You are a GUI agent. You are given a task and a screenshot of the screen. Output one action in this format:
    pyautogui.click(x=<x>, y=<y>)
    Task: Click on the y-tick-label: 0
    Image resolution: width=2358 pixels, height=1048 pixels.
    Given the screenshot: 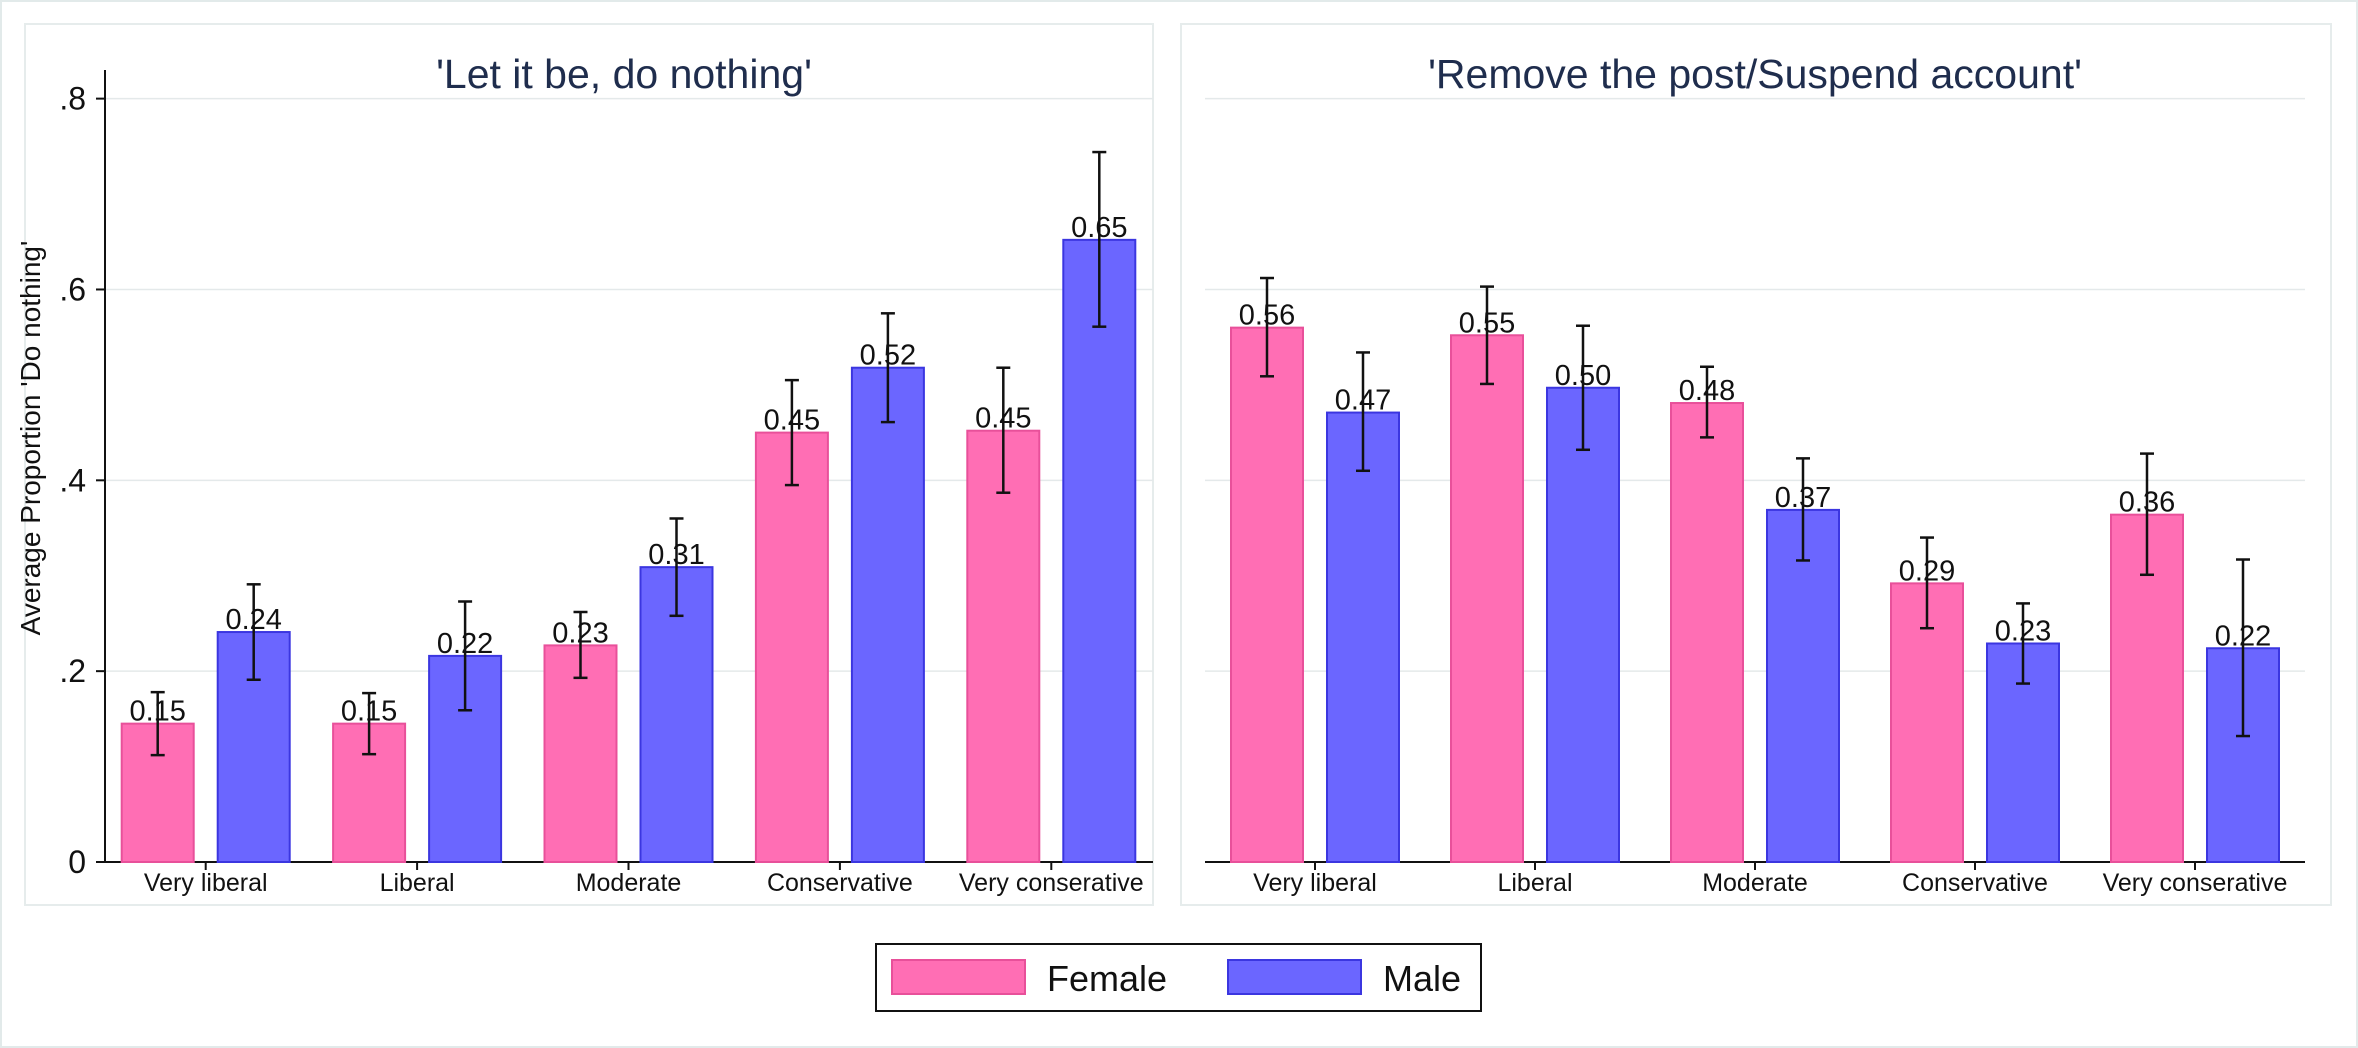 What is the action you would take?
    pyautogui.click(x=77, y=862)
    